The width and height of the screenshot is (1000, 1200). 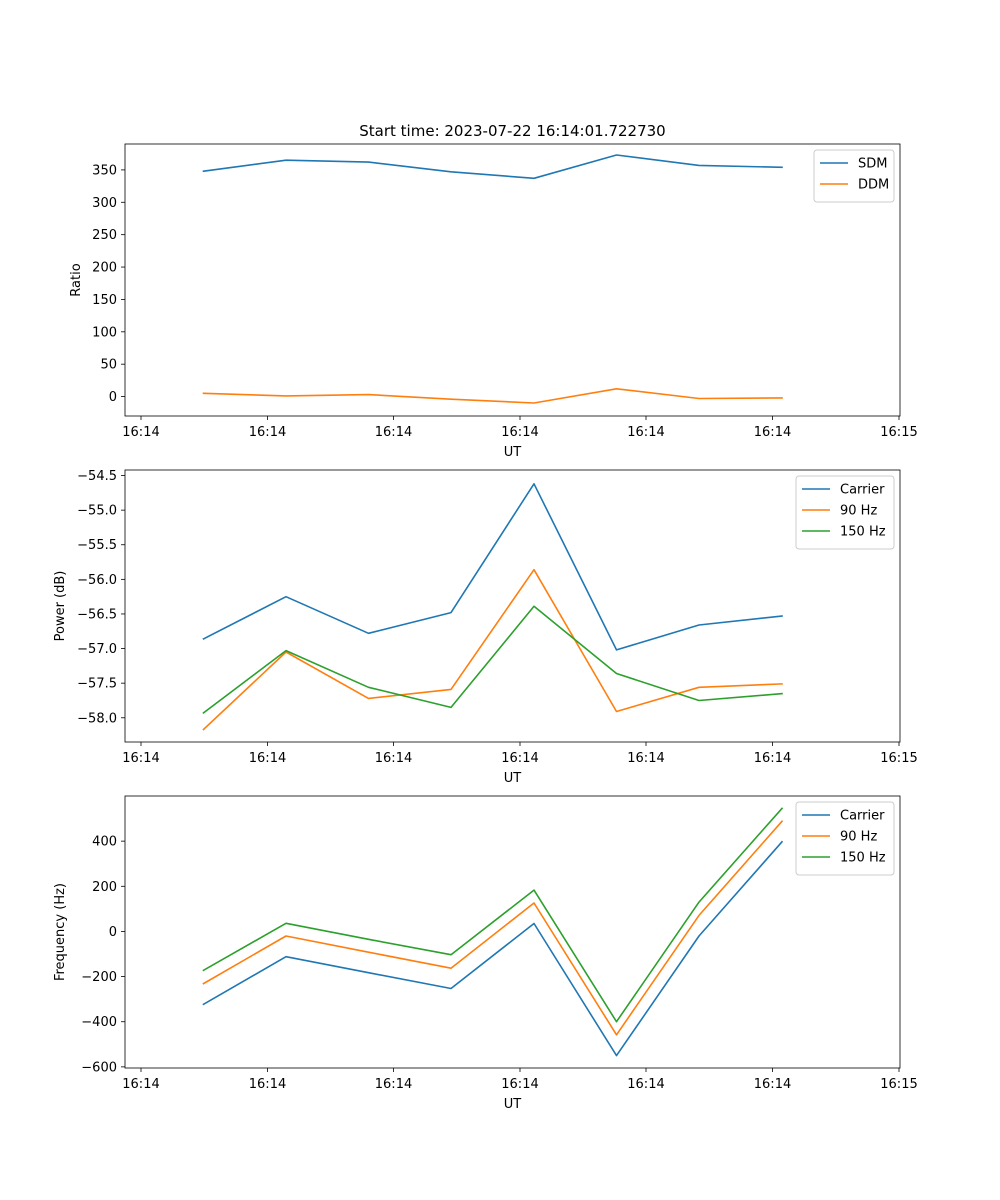 What do you see at coordinates (97, 614) in the screenshot?
I see `y-tick-label: −56.5` at bounding box center [97, 614].